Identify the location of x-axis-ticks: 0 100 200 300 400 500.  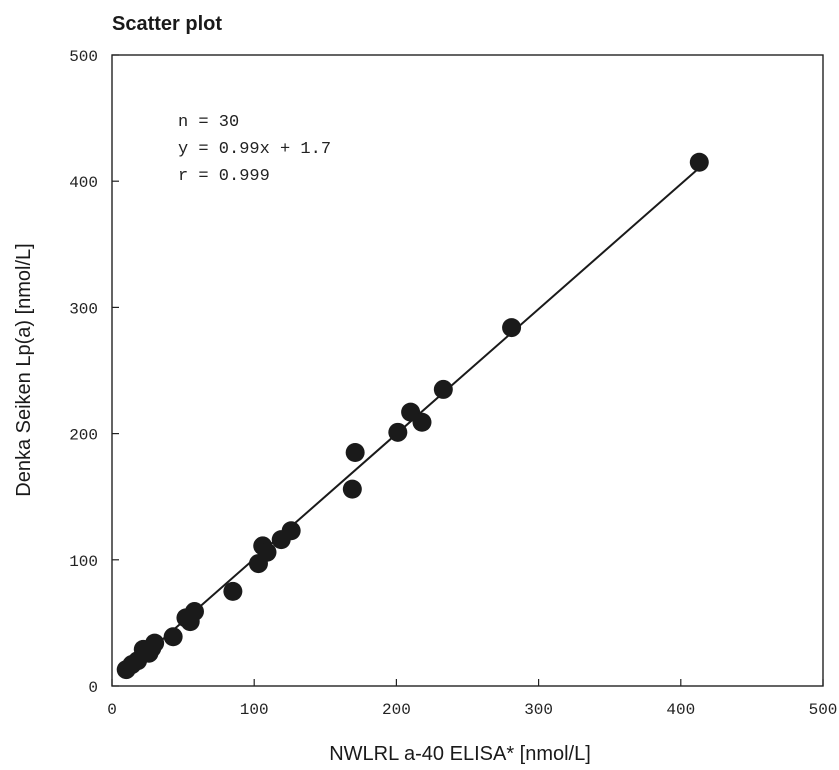
(472, 699).